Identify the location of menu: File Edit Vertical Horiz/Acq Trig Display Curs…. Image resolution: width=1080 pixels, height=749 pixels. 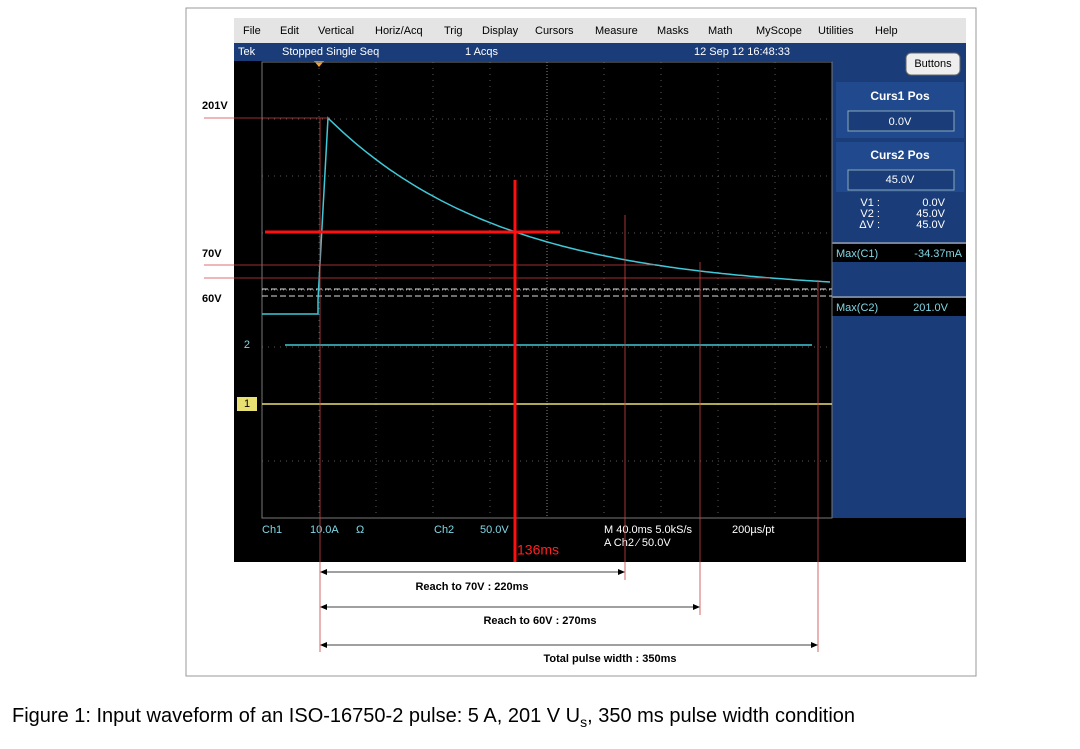
(570, 31).